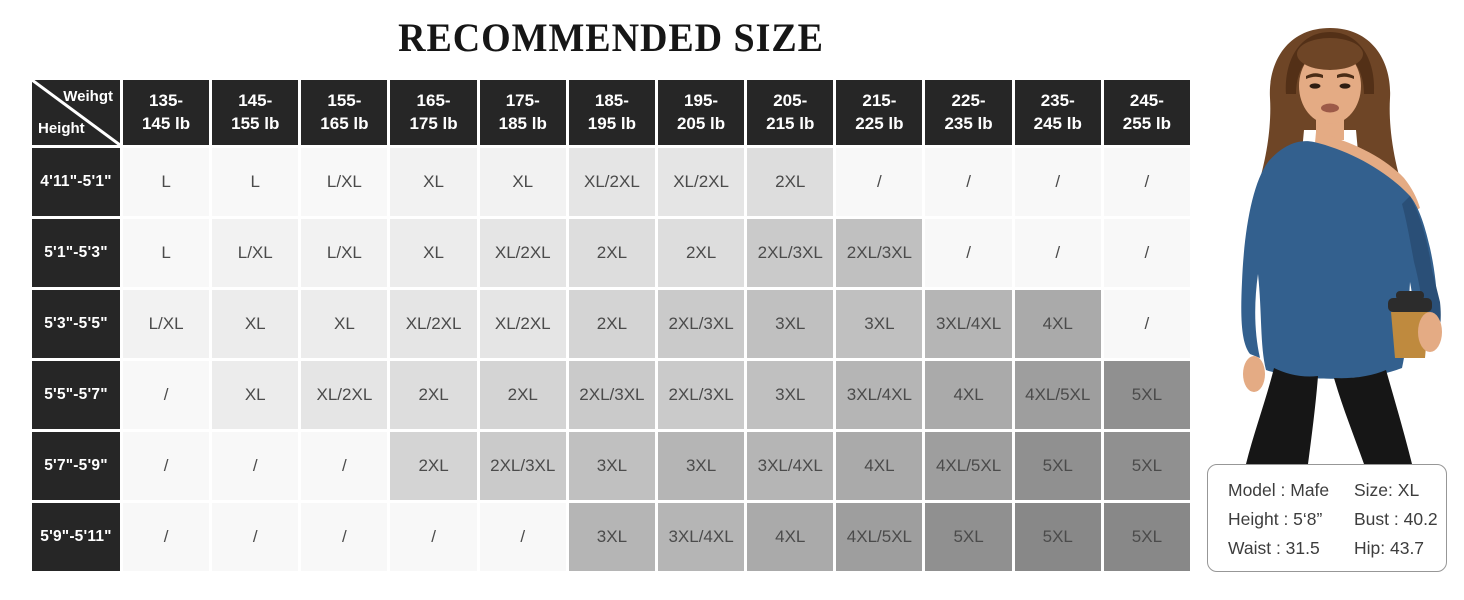 This screenshot has width=1464, height=600. What do you see at coordinates (166, 112) in the screenshot?
I see `weight-header-cell: 135- 145 lb` at bounding box center [166, 112].